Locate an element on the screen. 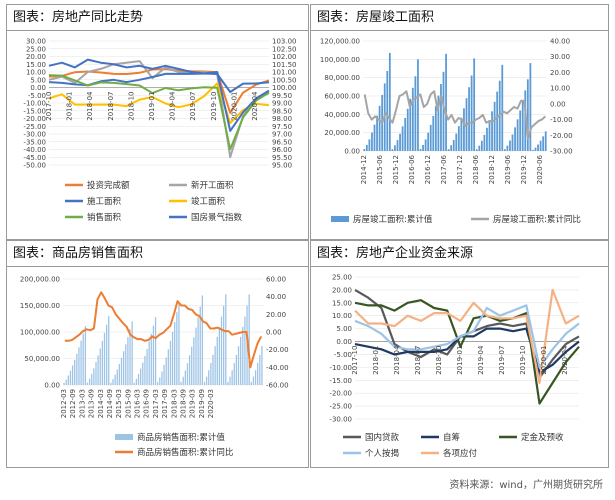 Image resolution: width=615 pixels, height=500 pixels. x-tick-label: 2014-09 is located at coordinates (110, 403).